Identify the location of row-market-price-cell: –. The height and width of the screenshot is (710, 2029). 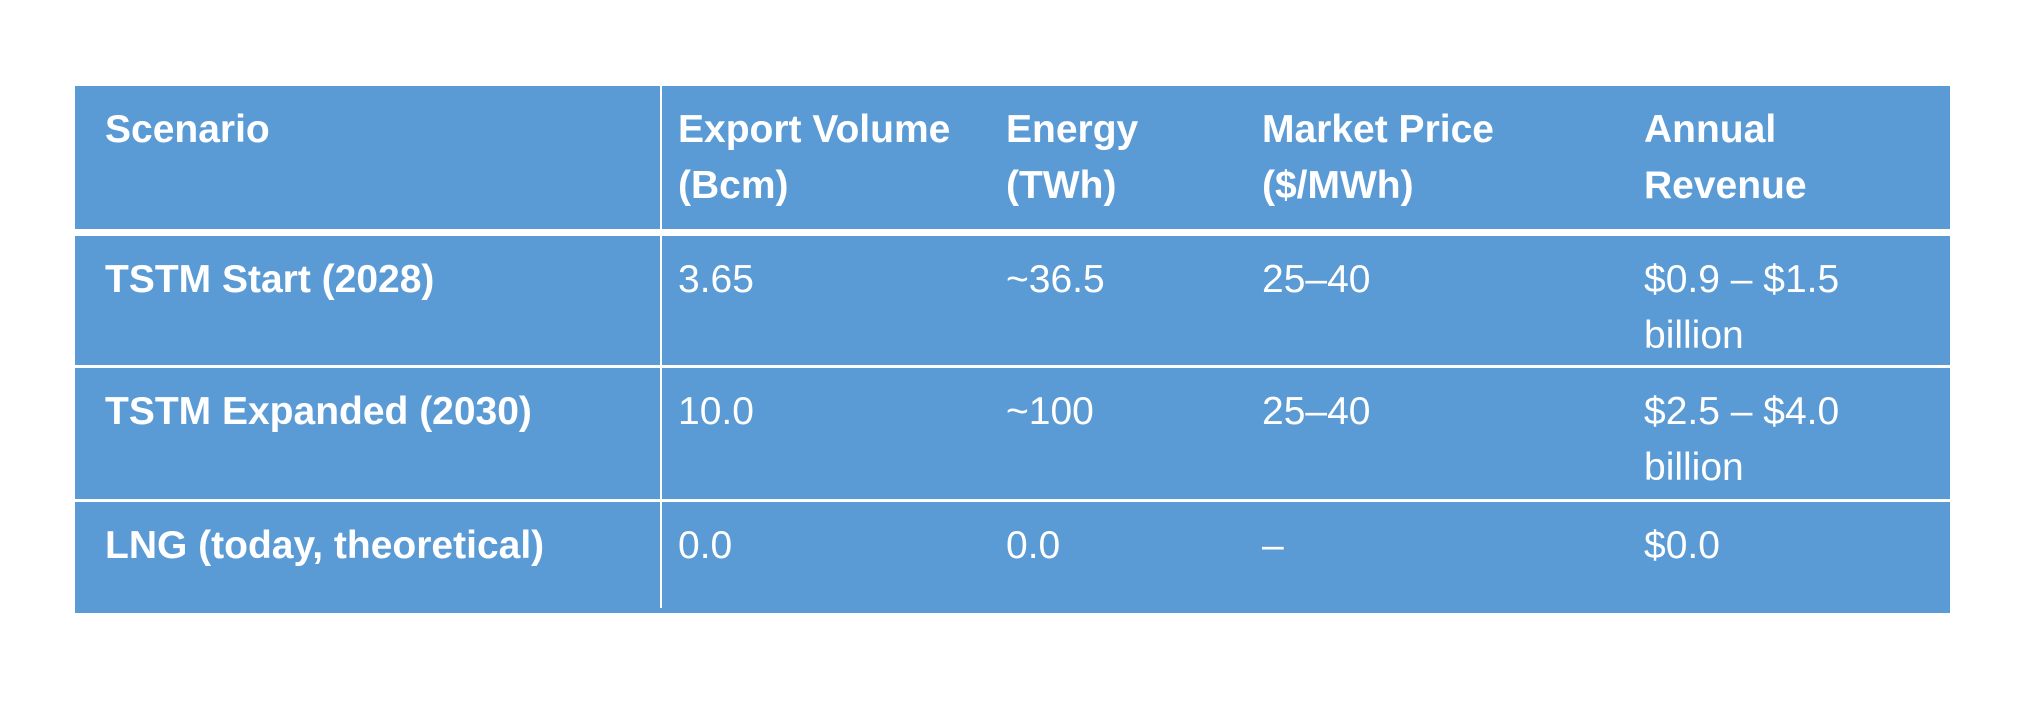
(1273, 545).